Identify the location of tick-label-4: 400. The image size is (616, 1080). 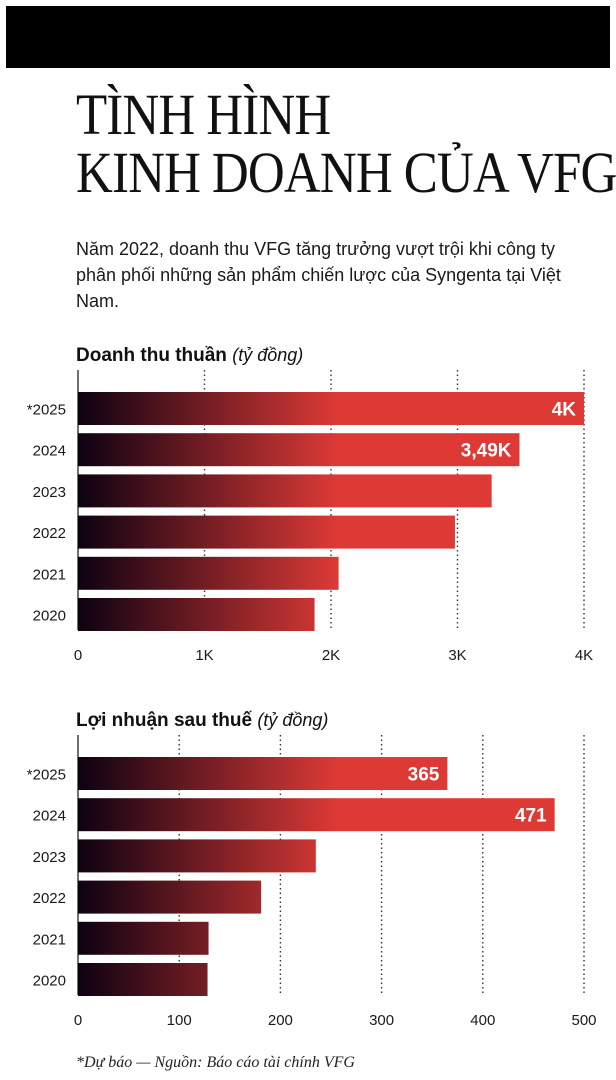
(482, 1020).